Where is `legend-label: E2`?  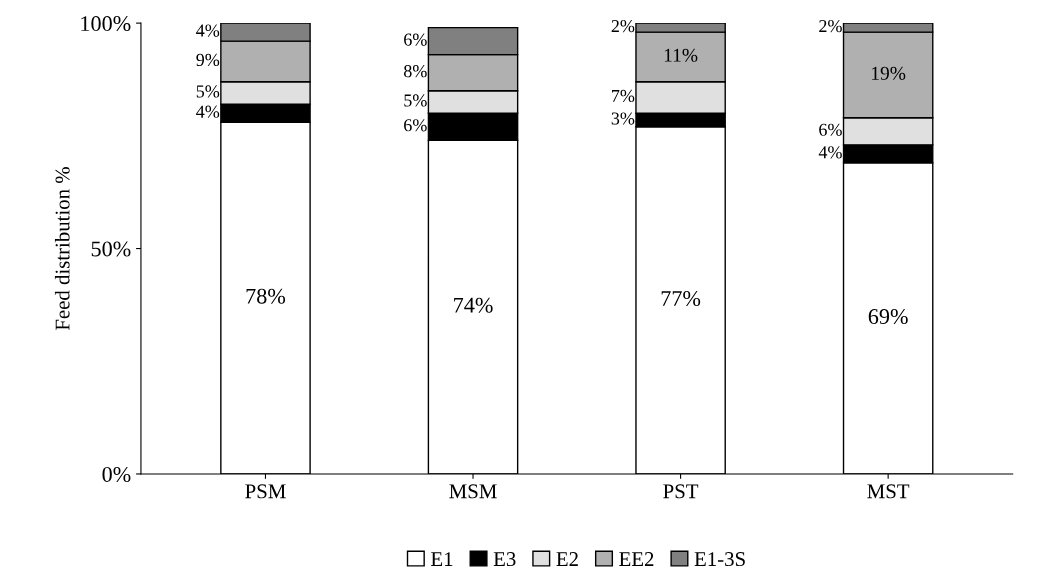
legend-label: E2 is located at coordinates (567, 559).